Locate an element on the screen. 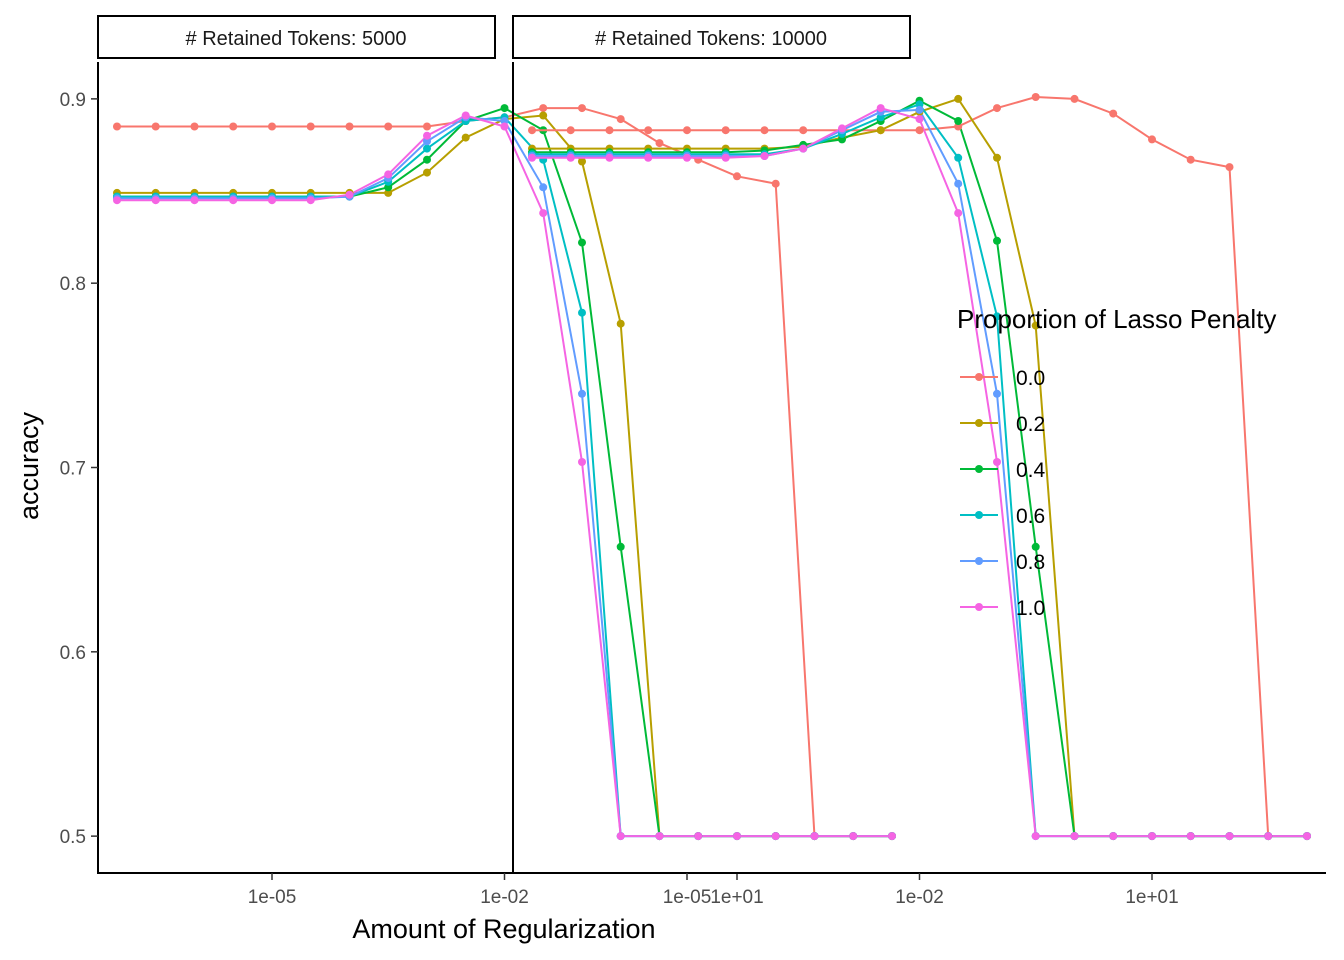 The width and height of the screenshot is (1344, 960). y-axis-title: accuracy is located at coordinates (29, 465).